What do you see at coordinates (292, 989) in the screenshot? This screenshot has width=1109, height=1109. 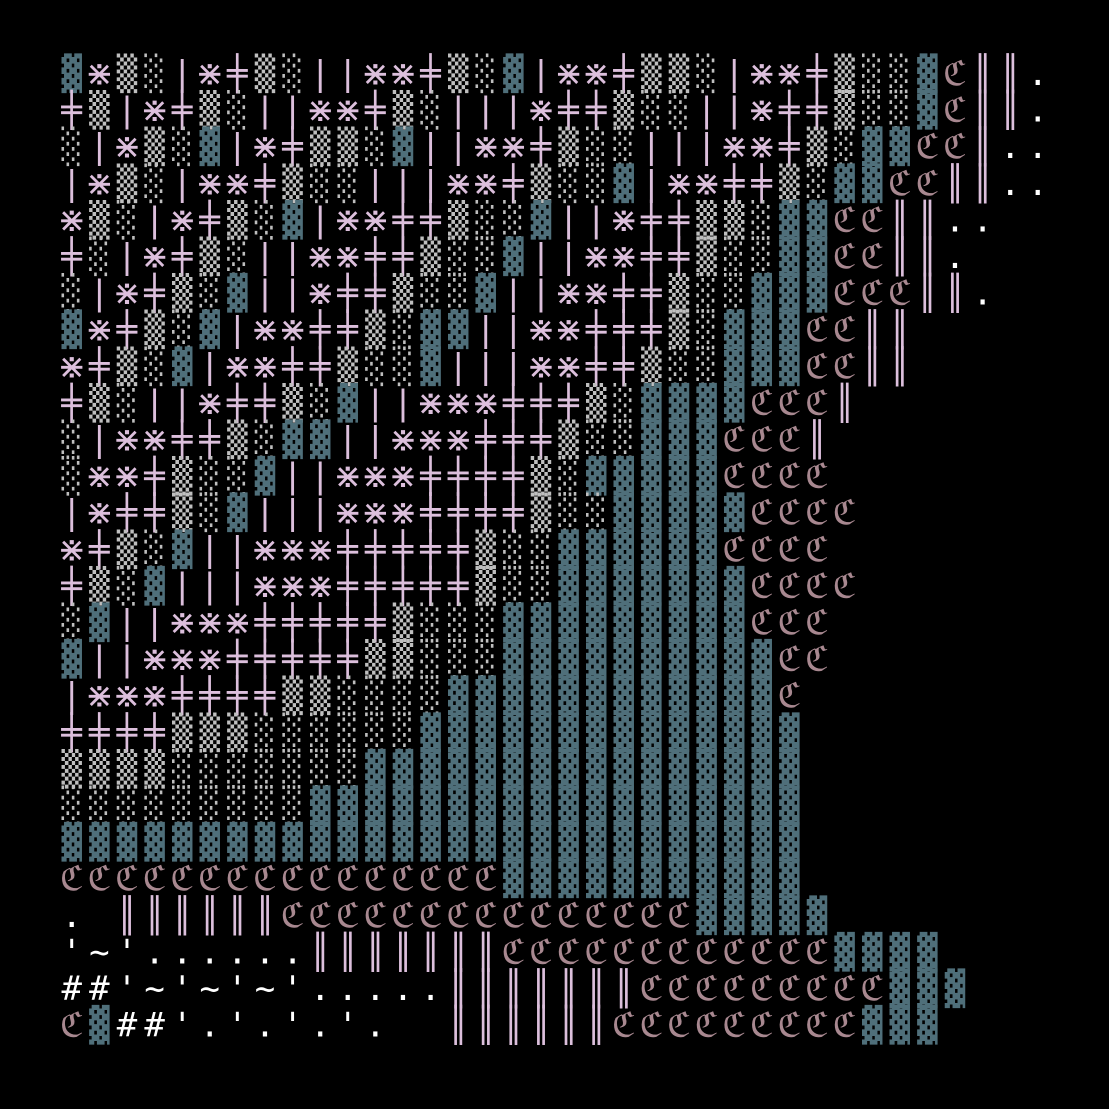 I see `glyph: '` at bounding box center [292, 989].